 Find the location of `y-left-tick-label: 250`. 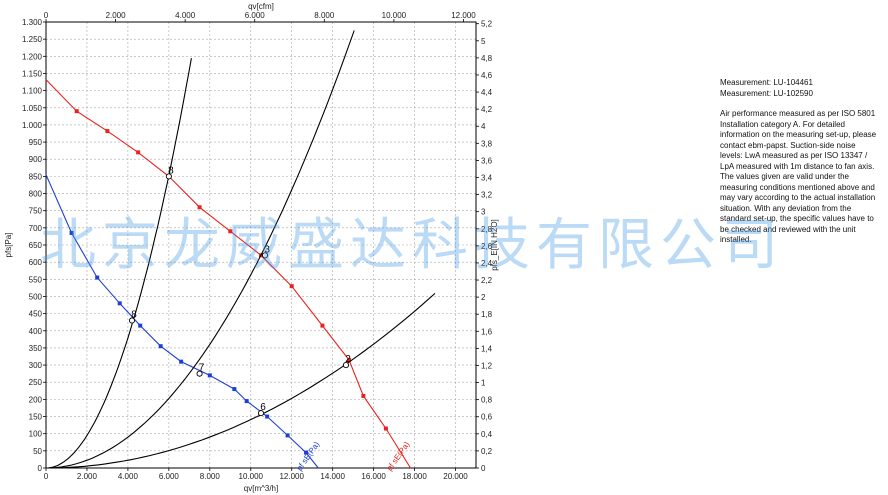

y-left-tick-label: 250 is located at coordinates (36, 382).